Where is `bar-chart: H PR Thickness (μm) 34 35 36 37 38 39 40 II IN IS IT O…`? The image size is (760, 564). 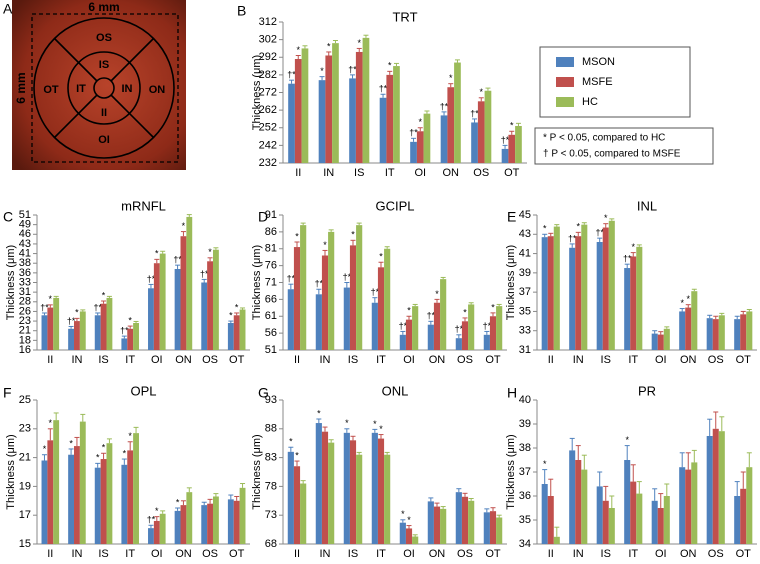
bar-chart: H PR Thickness (μm) 34 35 36 37 38 39 40 II IN IS IT O… is located at coordinates (631, 471).